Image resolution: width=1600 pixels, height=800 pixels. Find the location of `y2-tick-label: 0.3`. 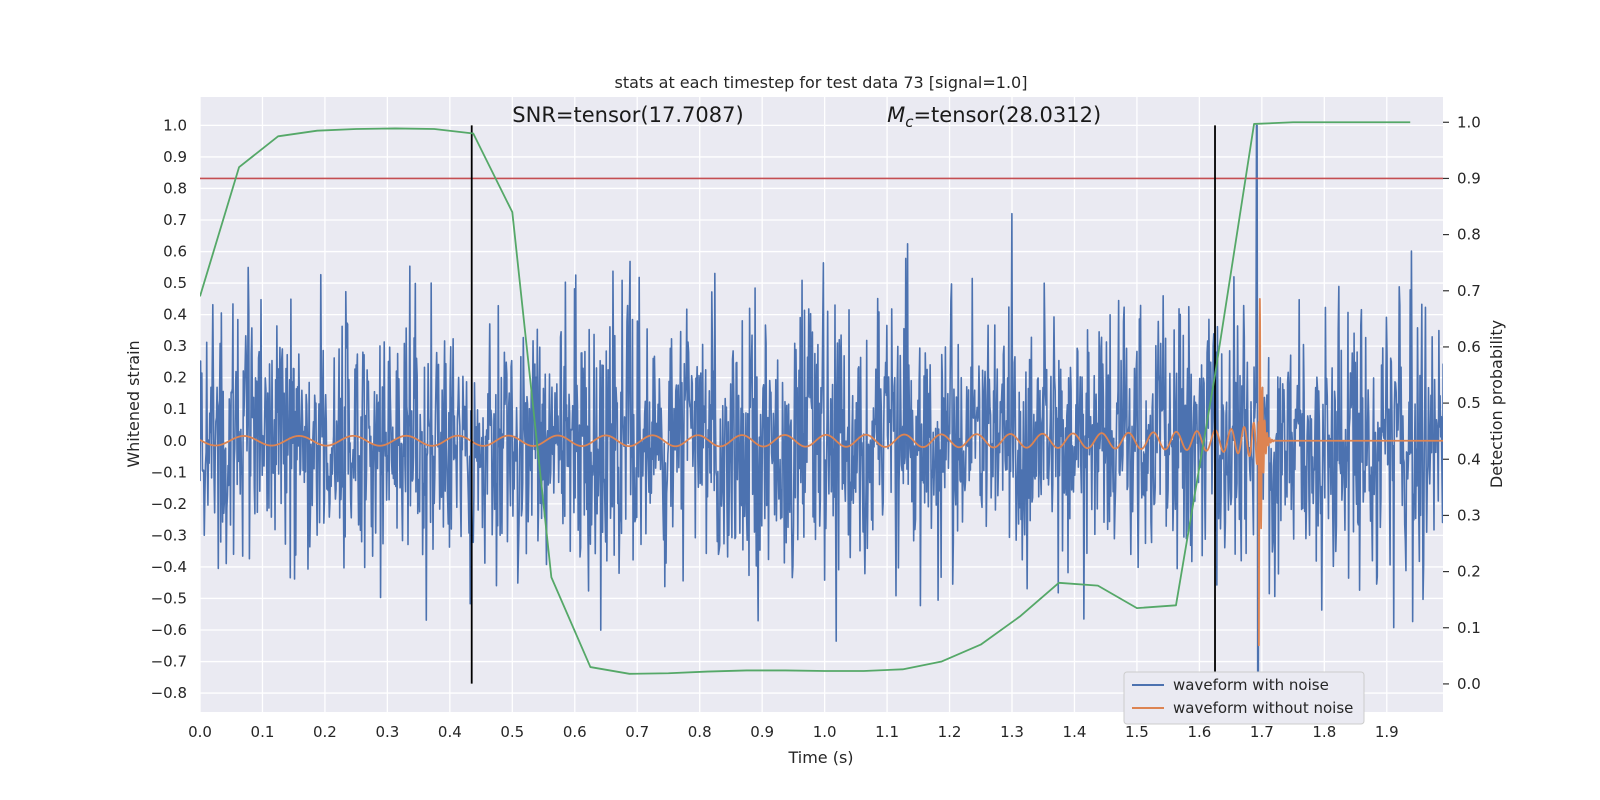

y2-tick-label: 0.3 is located at coordinates (1469, 515).